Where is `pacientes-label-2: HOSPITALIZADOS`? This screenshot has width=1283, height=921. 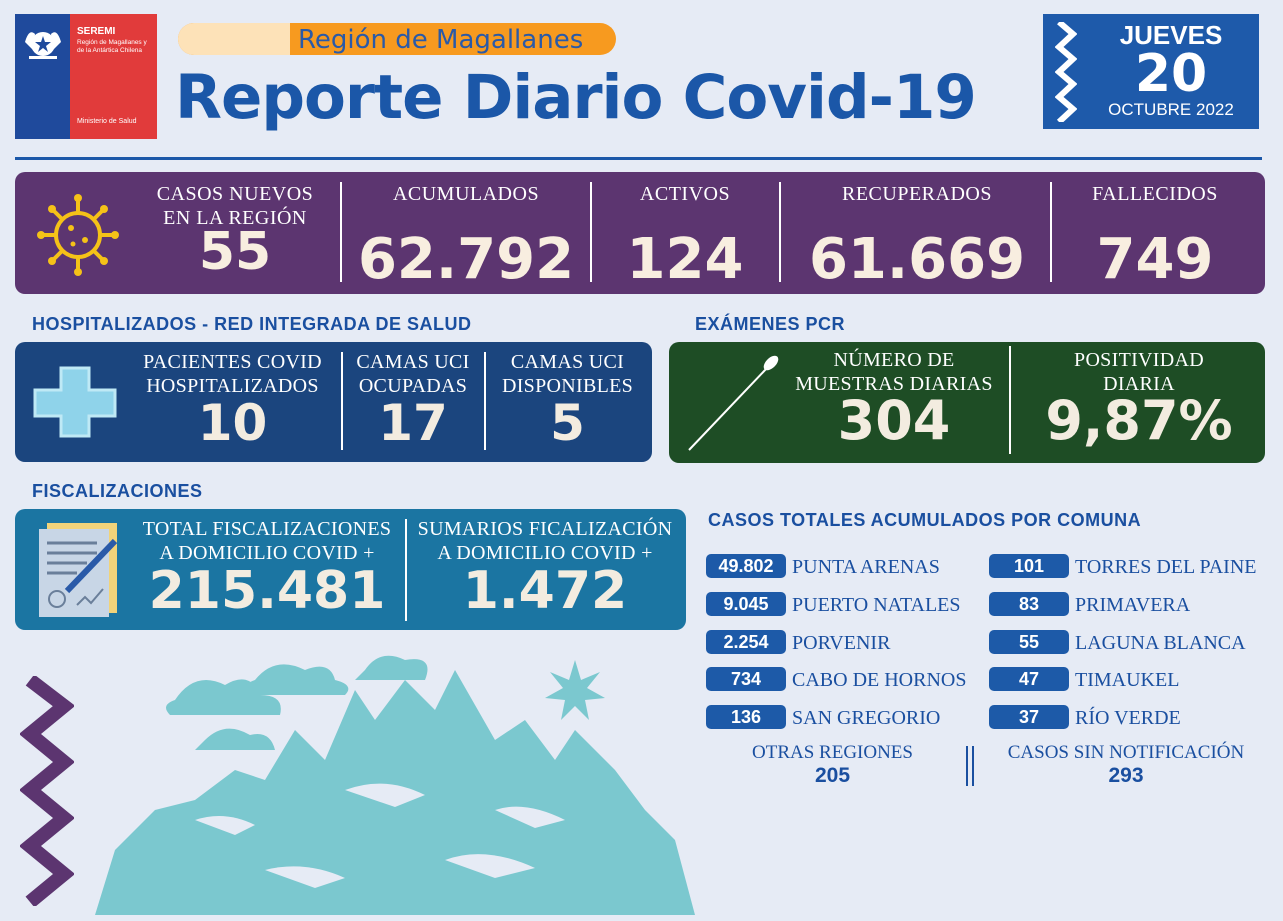
pacientes-label-2: HOSPITALIZADOS is located at coordinates (232, 386).